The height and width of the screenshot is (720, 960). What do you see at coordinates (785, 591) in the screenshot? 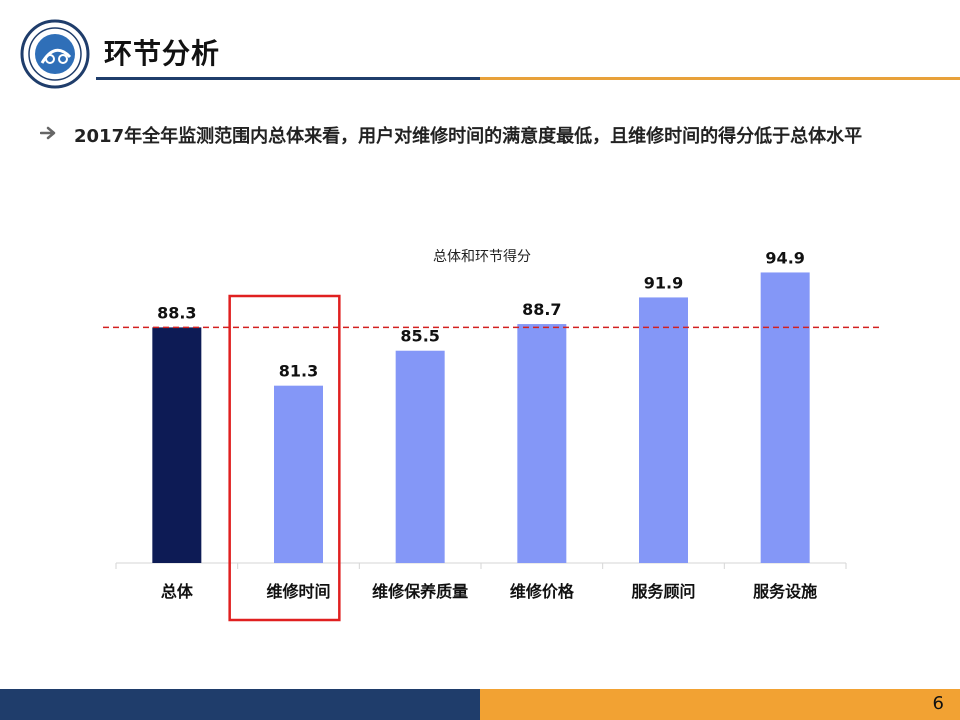
I see `category-label: 服务设施` at bounding box center [785, 591].